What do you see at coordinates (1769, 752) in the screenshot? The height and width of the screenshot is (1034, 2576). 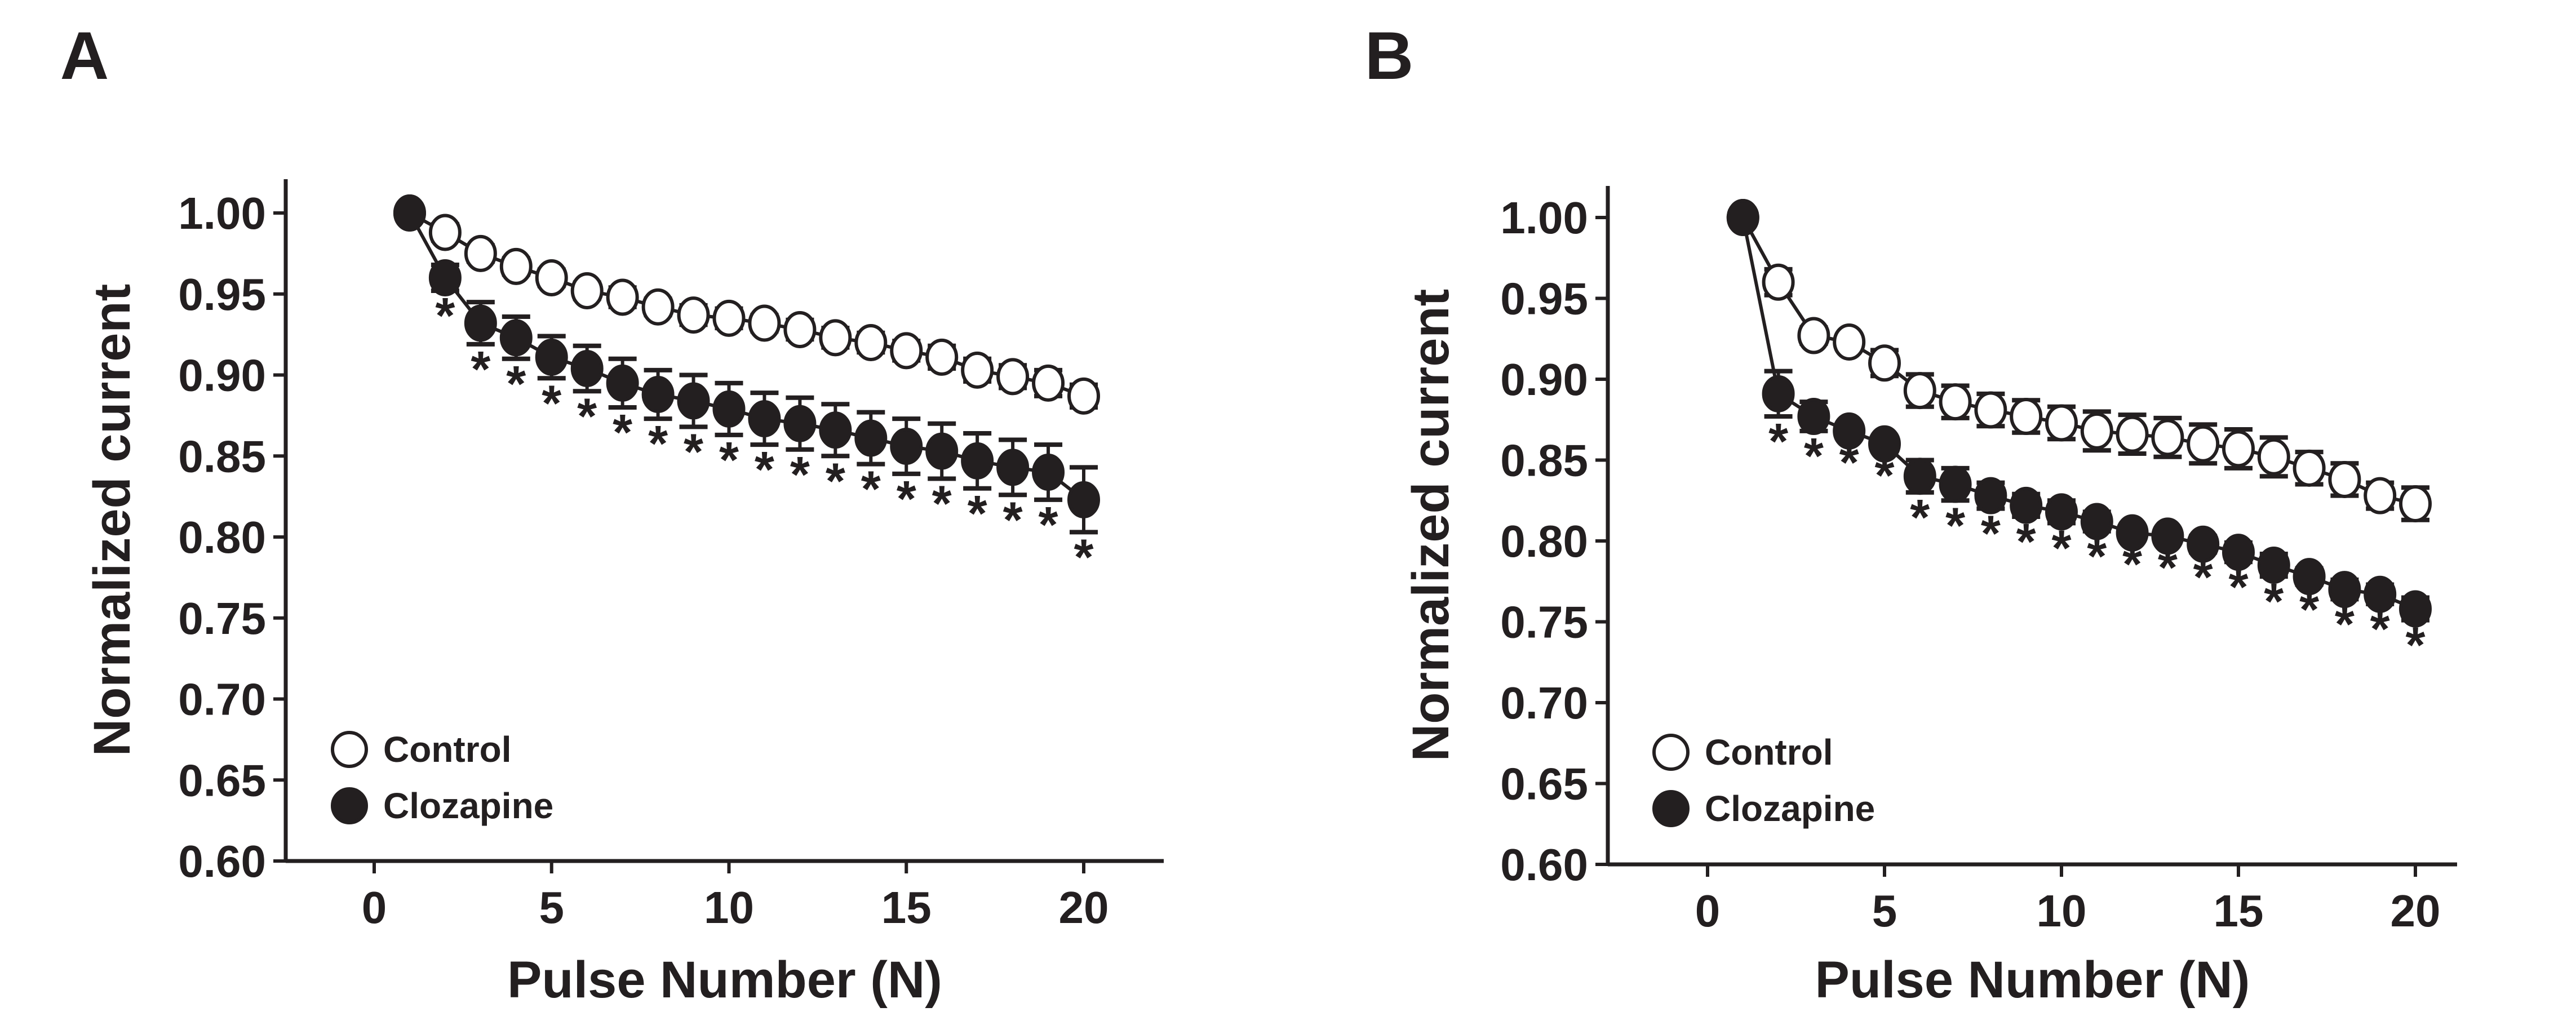 I see `legend-label: Control` at bounding box center [1769, 752].